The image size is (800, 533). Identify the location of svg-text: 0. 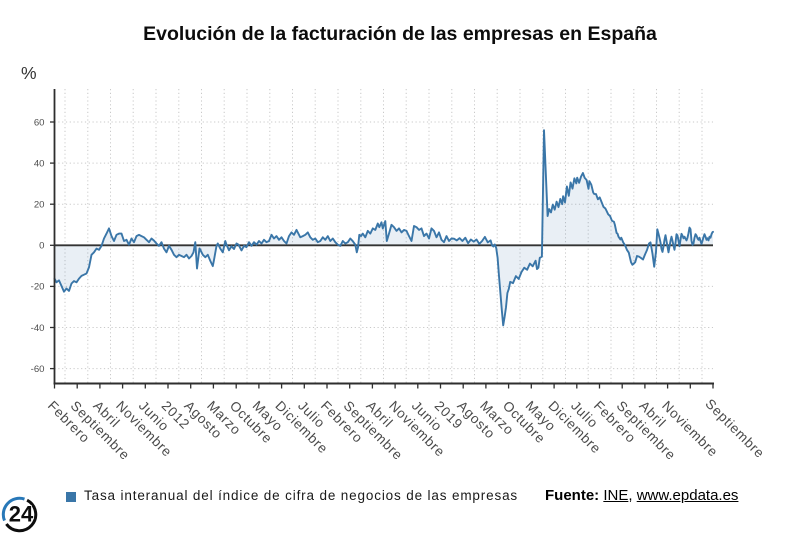
(41, 246).